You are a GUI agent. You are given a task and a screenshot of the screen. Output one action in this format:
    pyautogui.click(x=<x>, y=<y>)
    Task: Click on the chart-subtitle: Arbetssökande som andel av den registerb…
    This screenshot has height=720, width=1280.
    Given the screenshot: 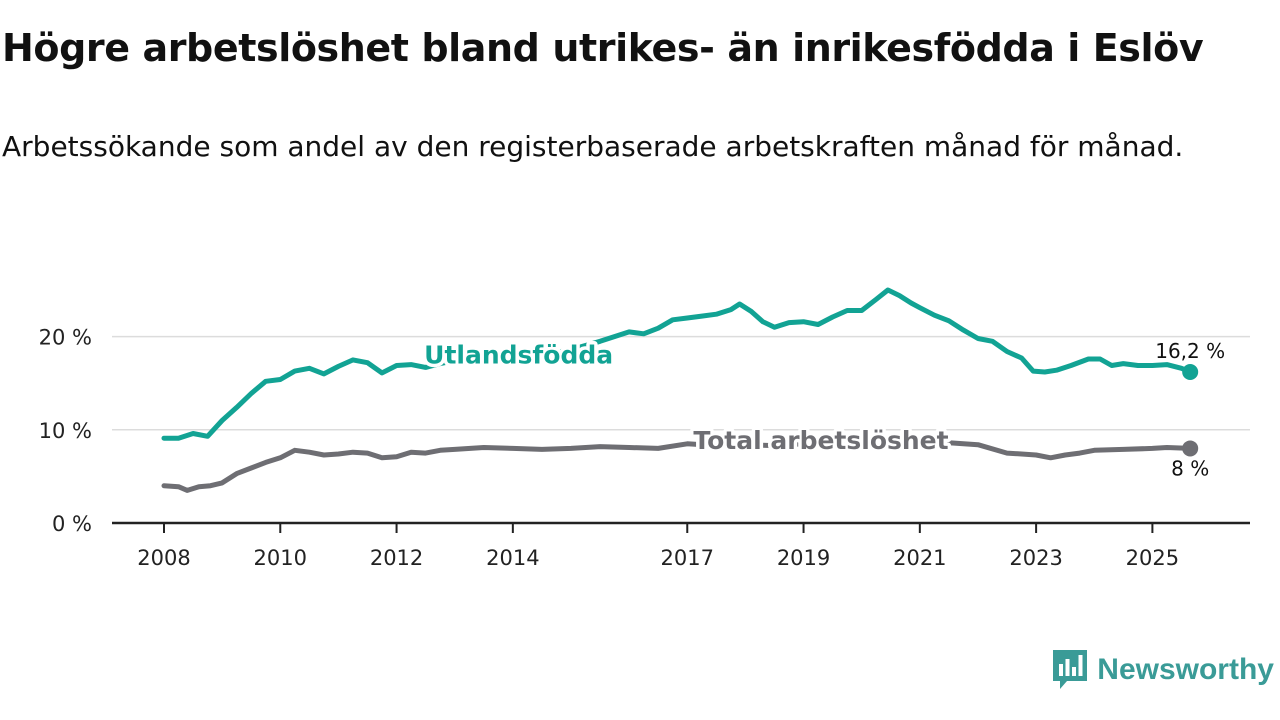 What is the action you would take?
    pyautogui.click(x=593, y=146)
    